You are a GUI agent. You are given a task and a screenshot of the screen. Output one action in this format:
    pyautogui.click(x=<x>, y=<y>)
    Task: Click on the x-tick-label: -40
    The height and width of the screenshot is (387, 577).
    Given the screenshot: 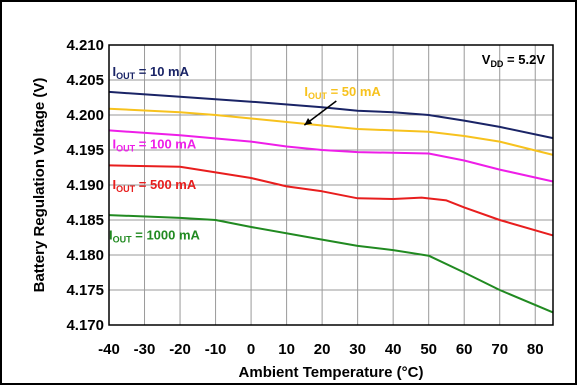 What is the action you would take?
    pyautogui.click(x=109, y=349)
    